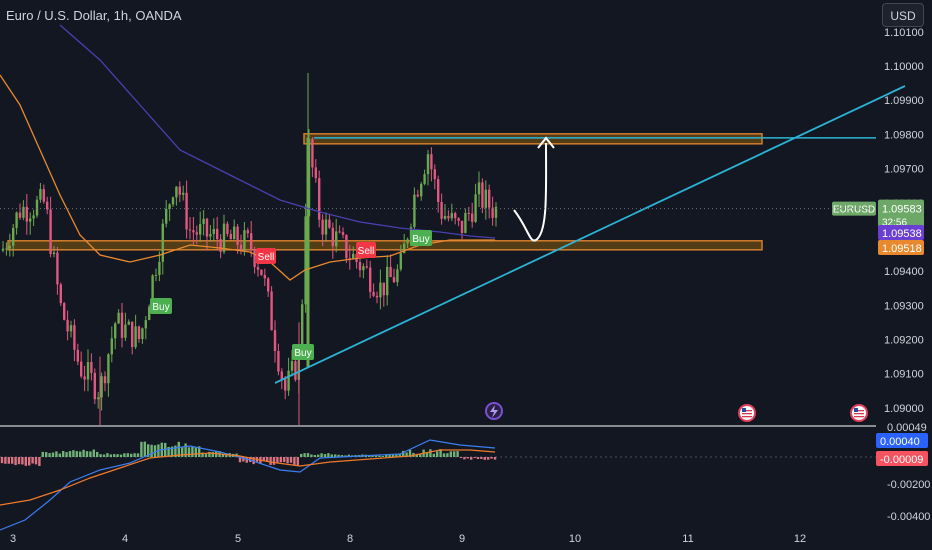 The image size is (932, 550). I want to click on symbol-tag: EURUSD, so click(854, 208).